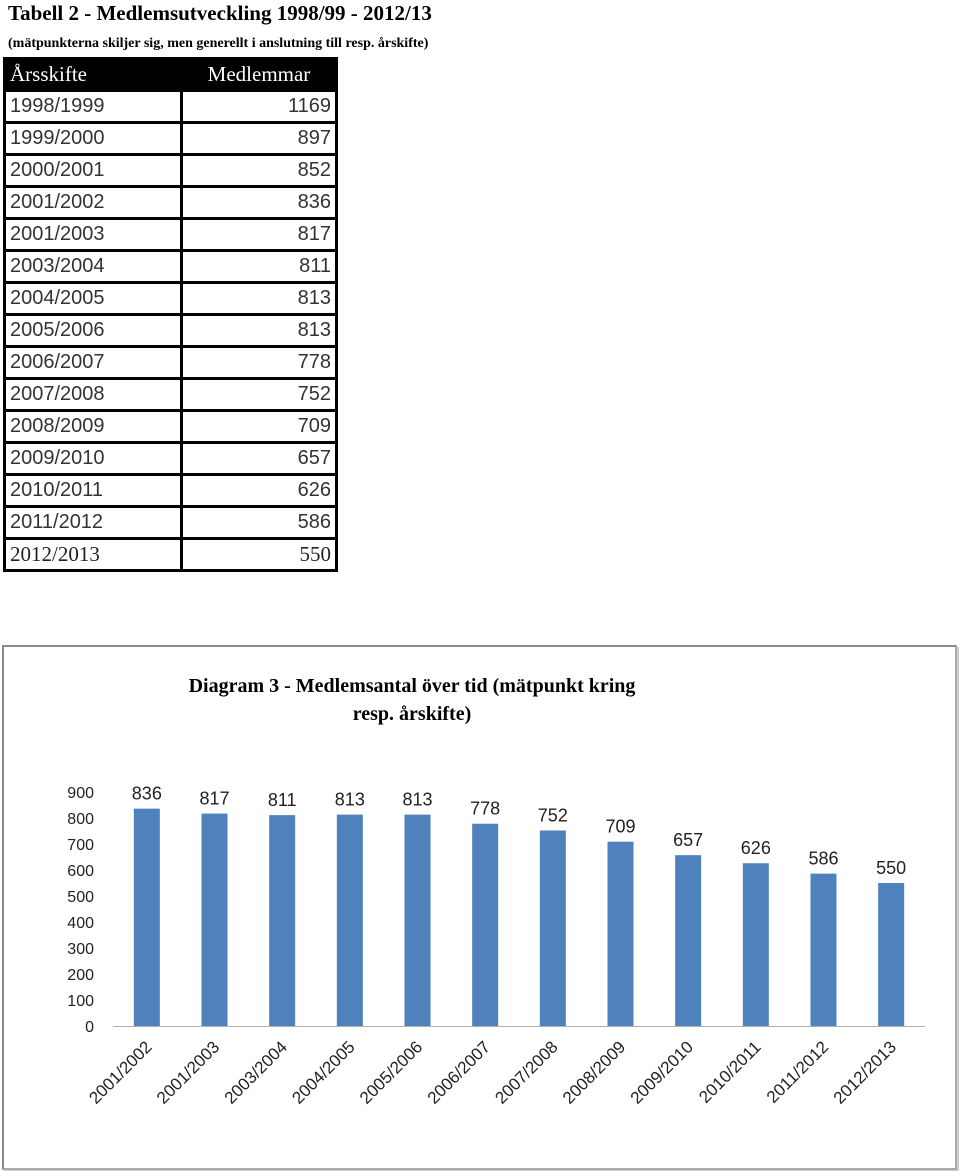 The height and width of the screenshot is (1171, 960). Describe the element at coordinates (662, 1072) in the screenshot. I see `x-tick-label: 2009/2010` at that location.